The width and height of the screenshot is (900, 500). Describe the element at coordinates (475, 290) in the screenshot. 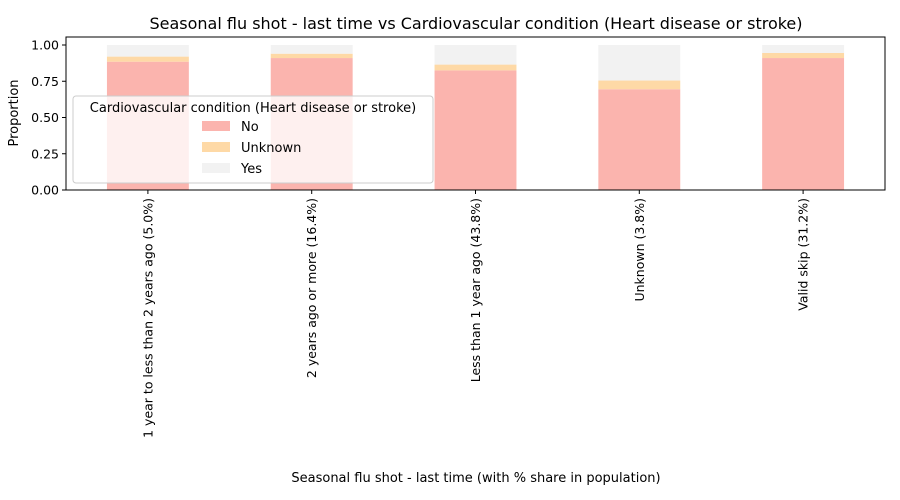

I see `x-tick-label: Less than 1 year ago (43.8%)` at that location.